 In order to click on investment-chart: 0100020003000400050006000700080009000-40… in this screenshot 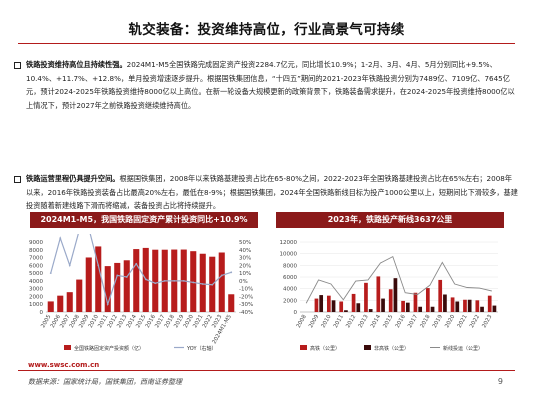, I will do `click(141, 293)`.